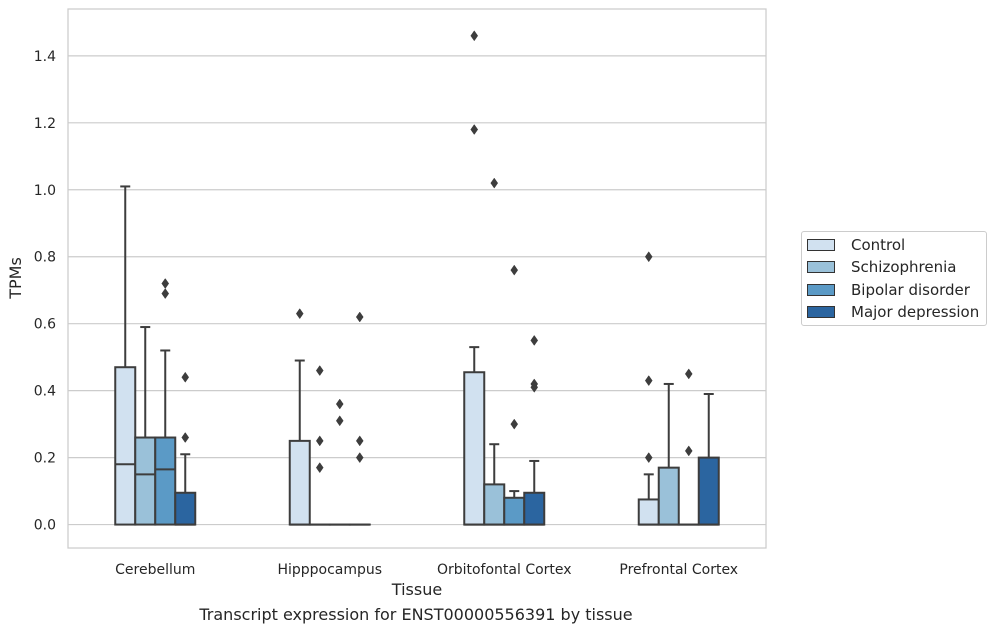 This screenshot has width=997, height=634. What do you see at coordinates (416, 589) in the screenshot?
I see `x-axis-label: Tissue` at bounding box center [416, 589].